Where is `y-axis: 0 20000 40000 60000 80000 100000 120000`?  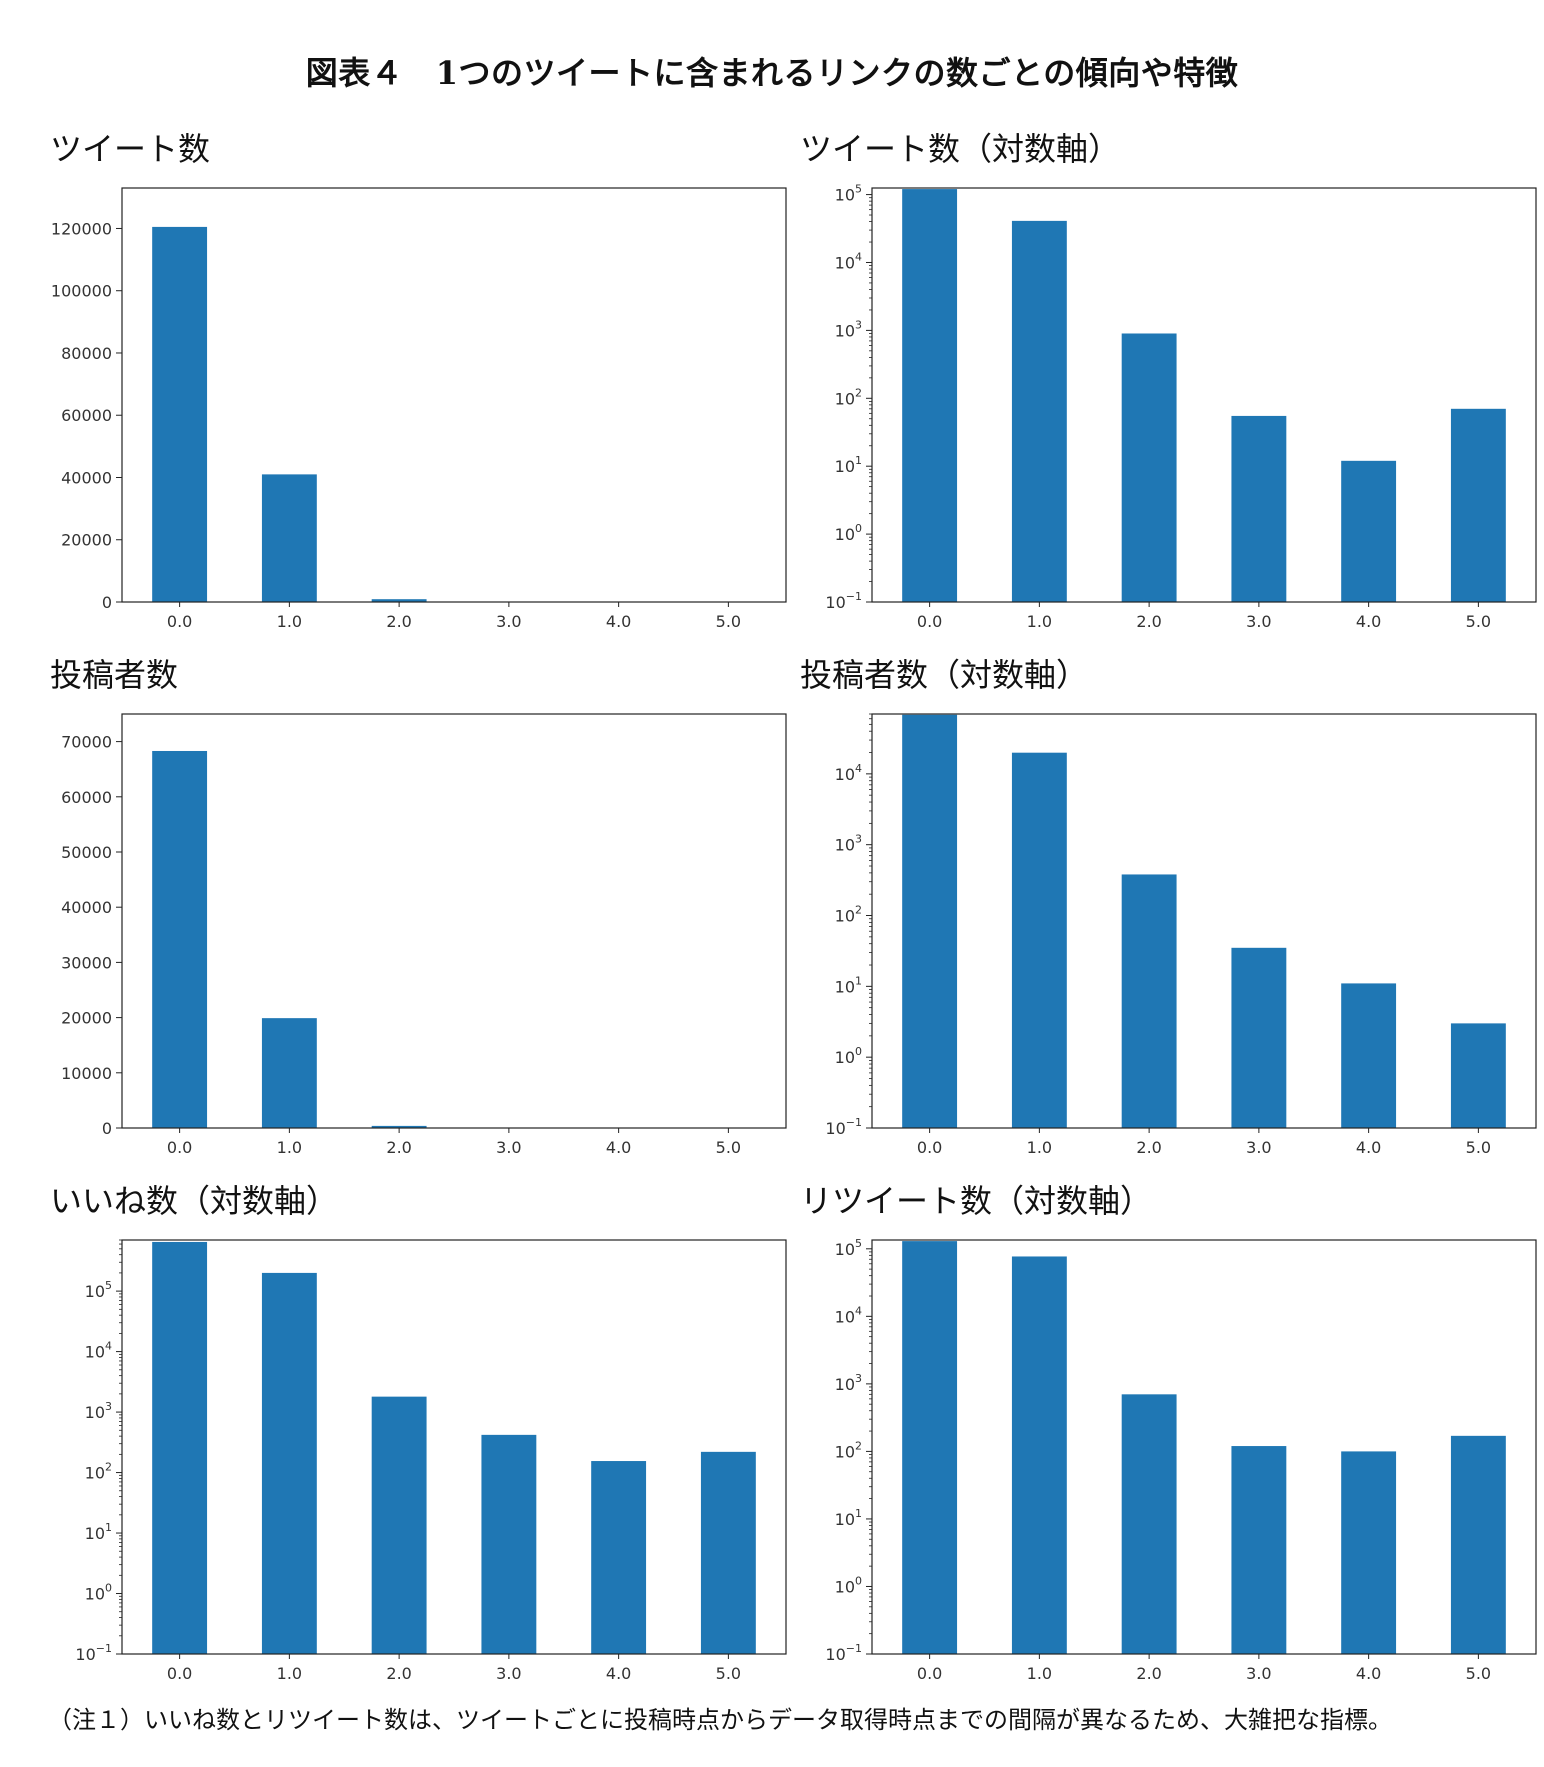 y-axis: 0 20000 40000 60000 80000 100000 120000 is located at coordinates (86, 415).